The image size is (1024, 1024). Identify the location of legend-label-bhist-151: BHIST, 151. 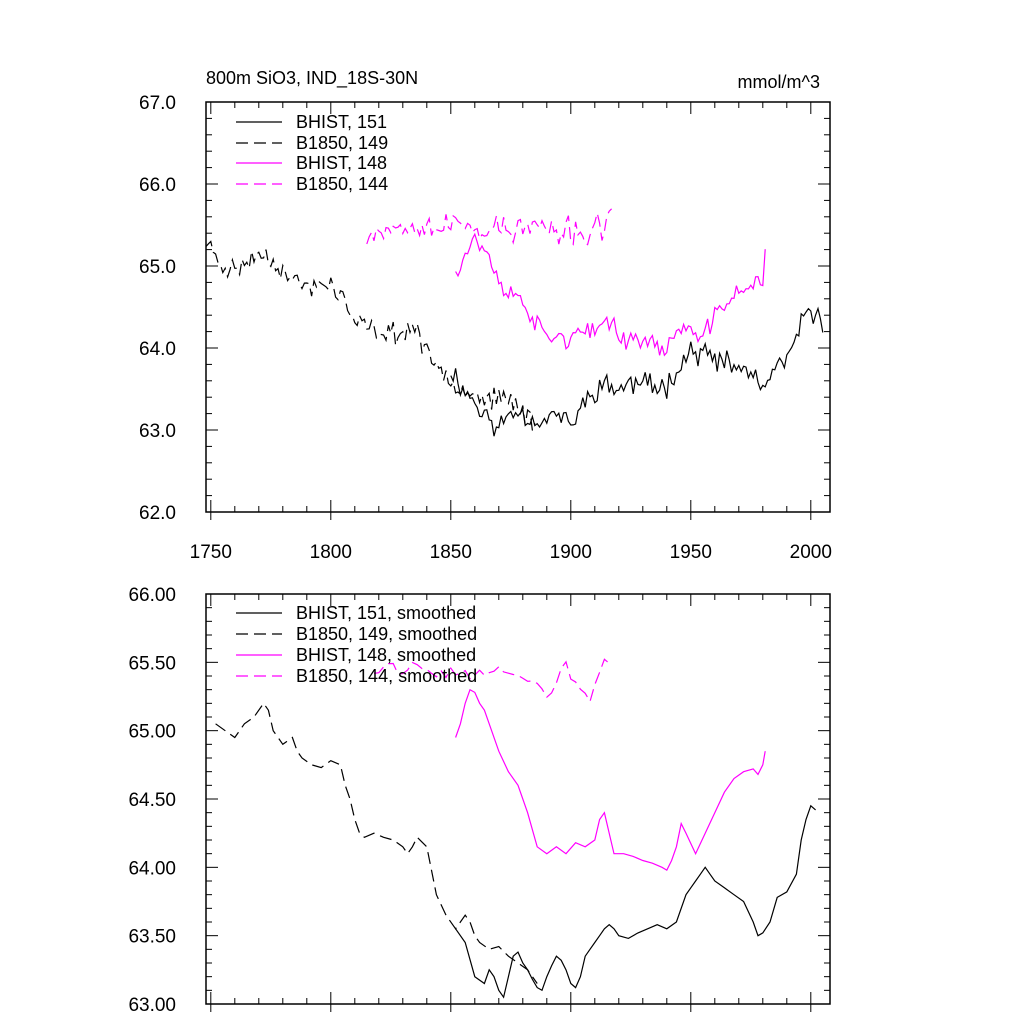
(341, 122).